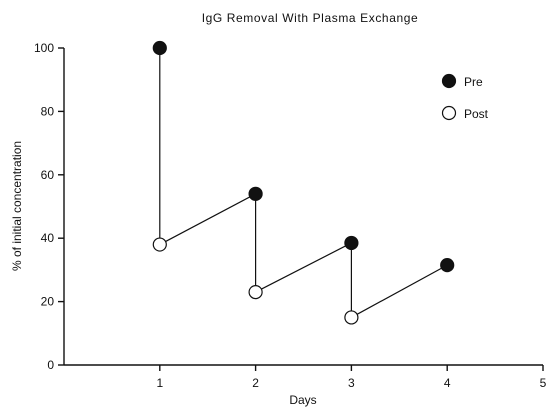  Describe the element at coordinates (50, 365) in the screenshot. I see `y-tick-label: 0` at that location.